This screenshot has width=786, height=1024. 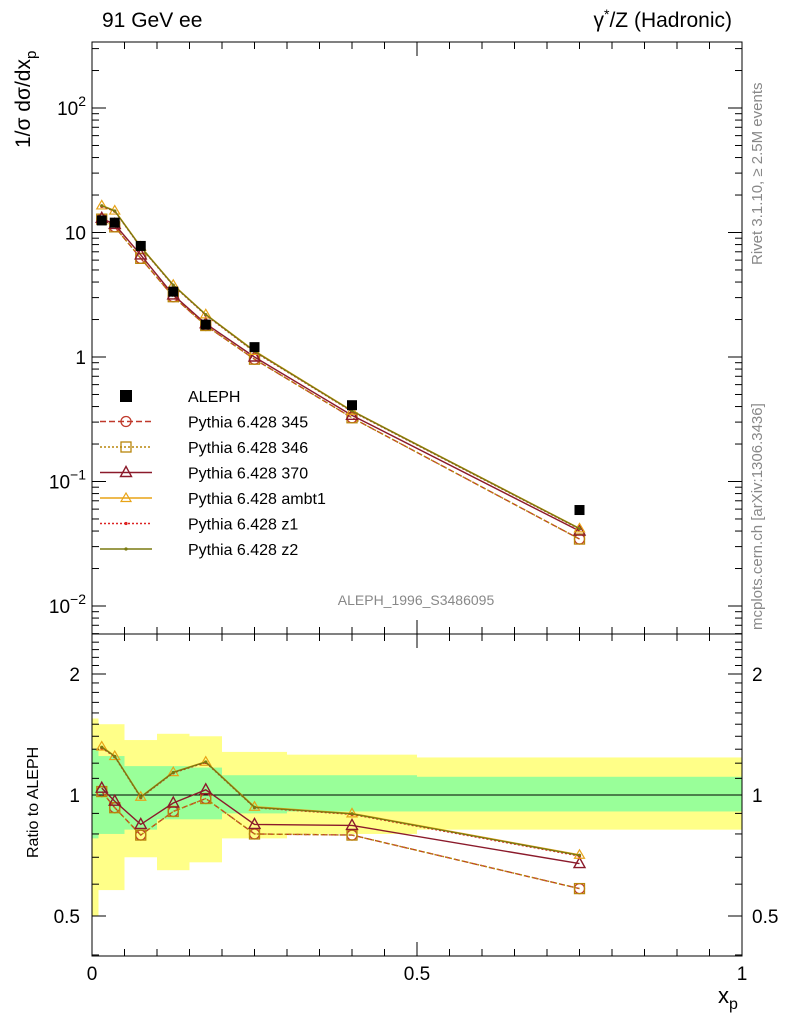 I want to click on ratio-y-tick-label: 0.5, so click(x=67, y=917).